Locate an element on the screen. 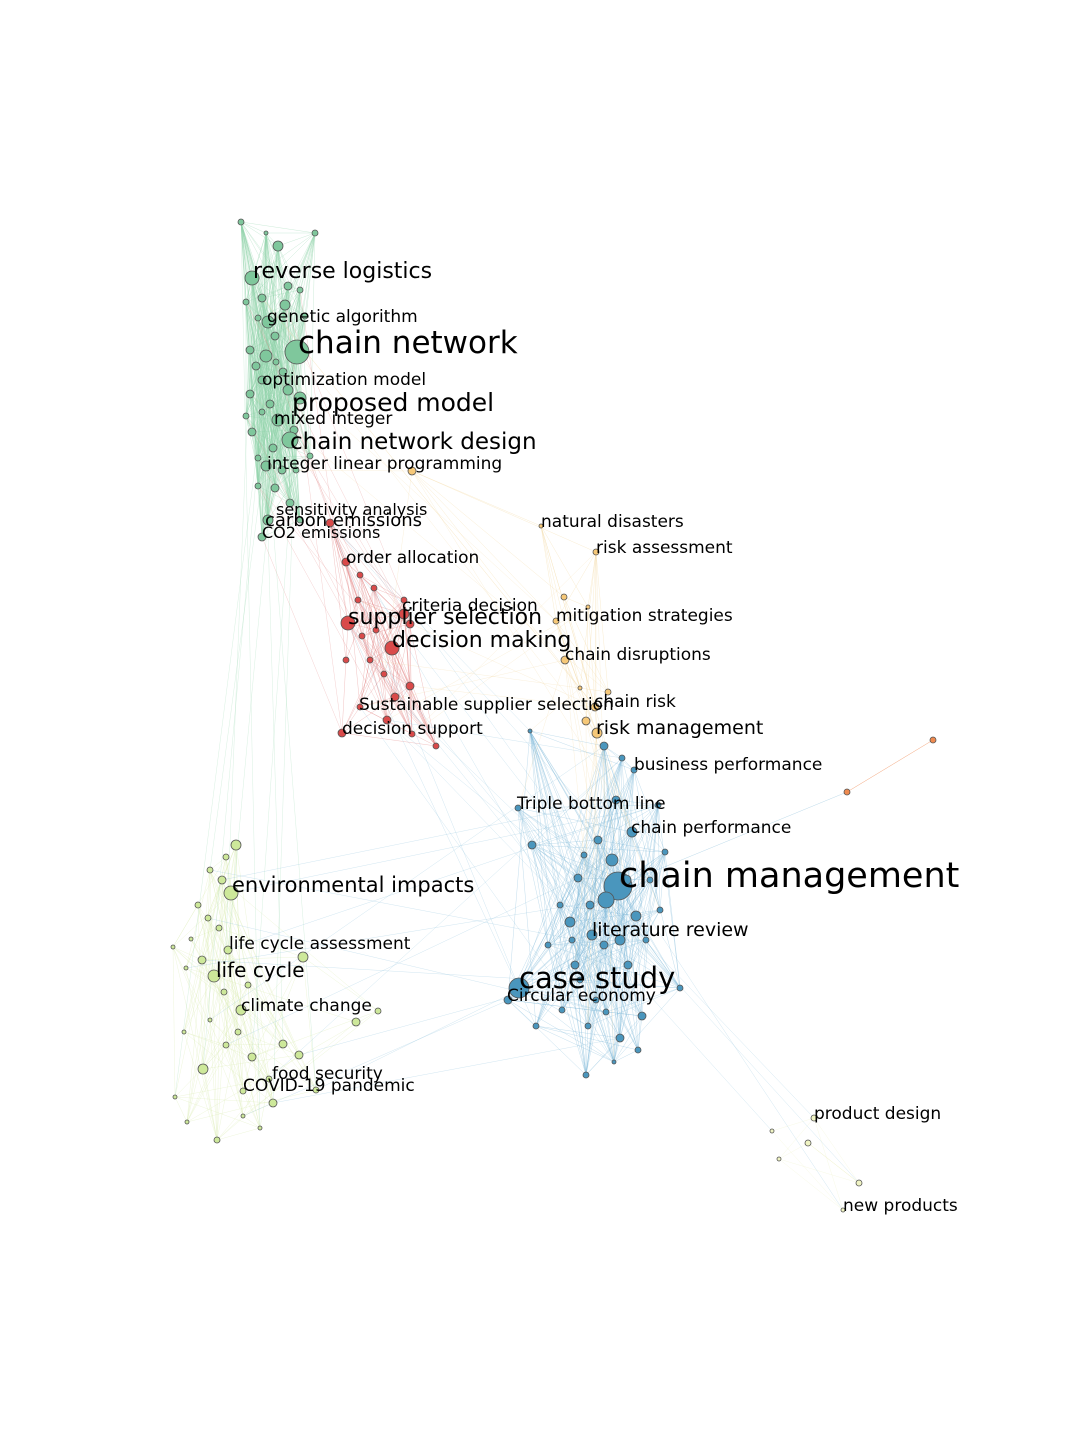  label-case-study: case study is located at coordinates (597, 978).